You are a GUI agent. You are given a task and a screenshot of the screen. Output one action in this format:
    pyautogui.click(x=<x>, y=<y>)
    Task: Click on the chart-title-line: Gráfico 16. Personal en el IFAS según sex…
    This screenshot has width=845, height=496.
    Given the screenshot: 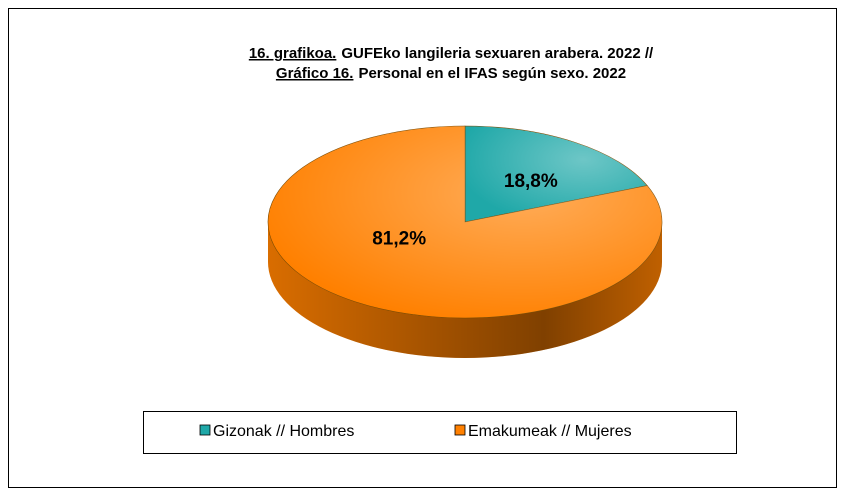 What is the action you would take?
    pyautogui.click(x=451, y=73)
    